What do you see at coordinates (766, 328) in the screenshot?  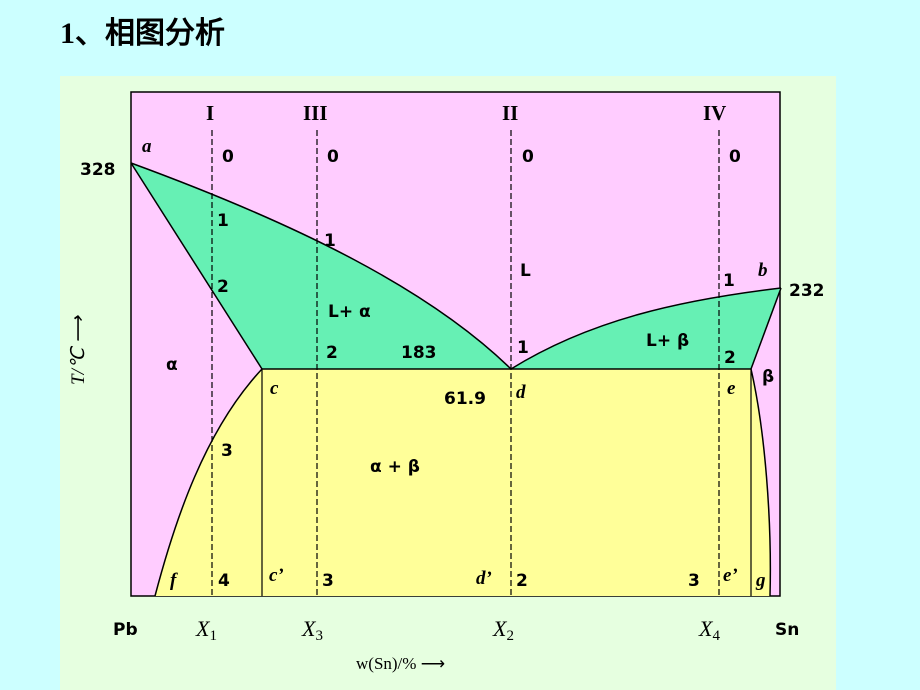 I see `solidus-right` at bounding box center [766, 328].